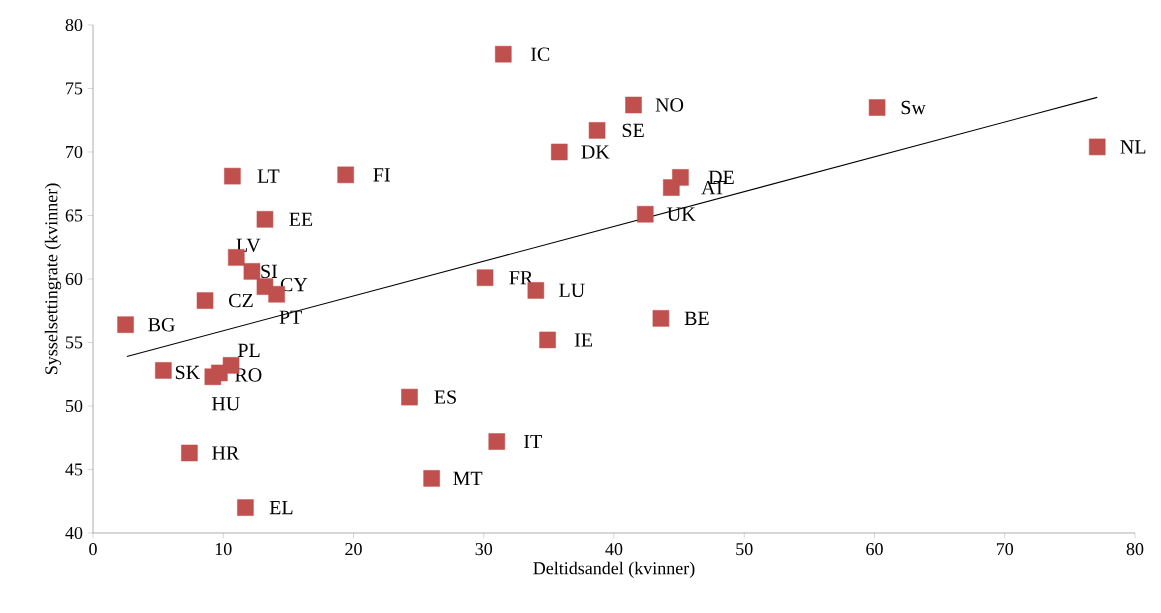  What do you see at coordinates (572, 290) in the screenshot?
I see `data-label: LU` at bounding box center [572, 290].